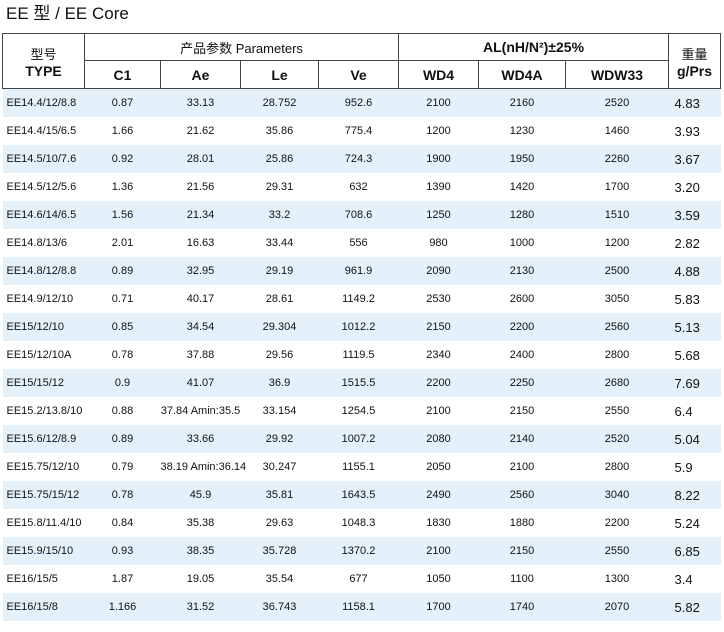  Describe the element at coordinates (44, 523) in the screenshot. I see `type-cell: EE15.8/11.4/10` at that location.